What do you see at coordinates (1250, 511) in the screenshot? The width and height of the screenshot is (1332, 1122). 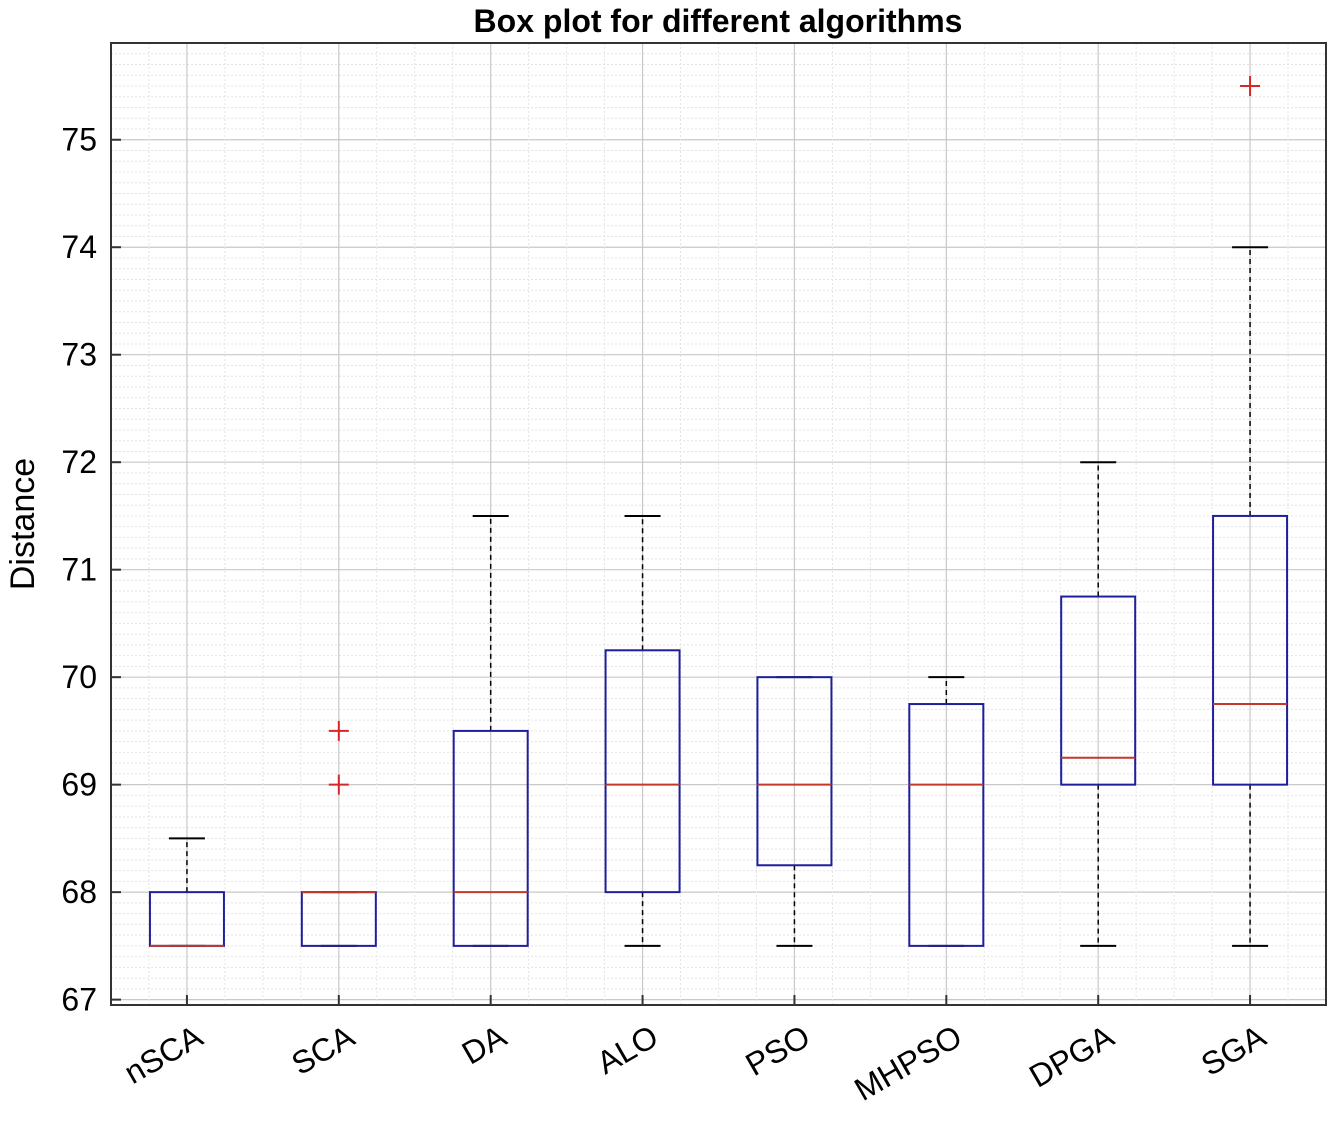 I see `box-sga` at bounding box center [1250, 511].